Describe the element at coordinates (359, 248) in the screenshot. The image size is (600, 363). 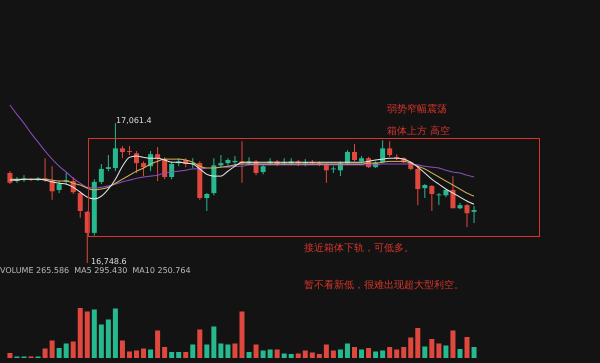
I see `annotation: 接近箱体下轨，可低多。` at that location.